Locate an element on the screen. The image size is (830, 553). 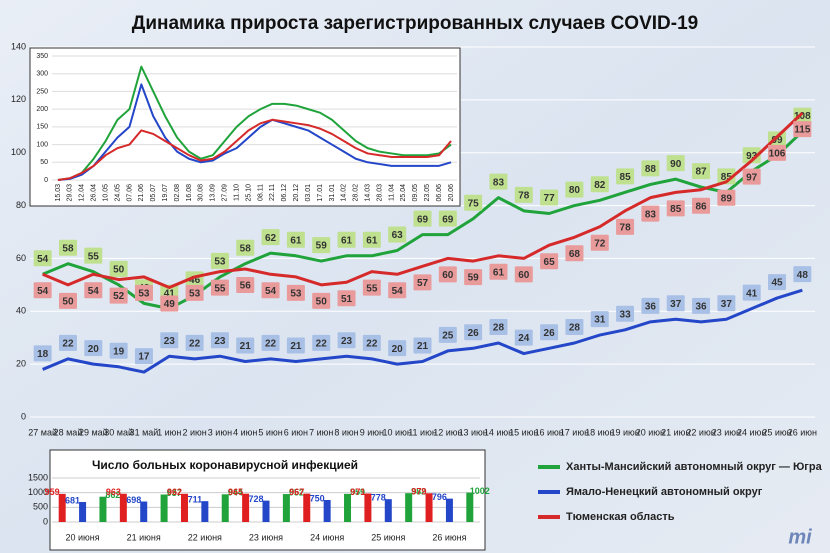
data-label: 952 is located at coordinates (296, 492).